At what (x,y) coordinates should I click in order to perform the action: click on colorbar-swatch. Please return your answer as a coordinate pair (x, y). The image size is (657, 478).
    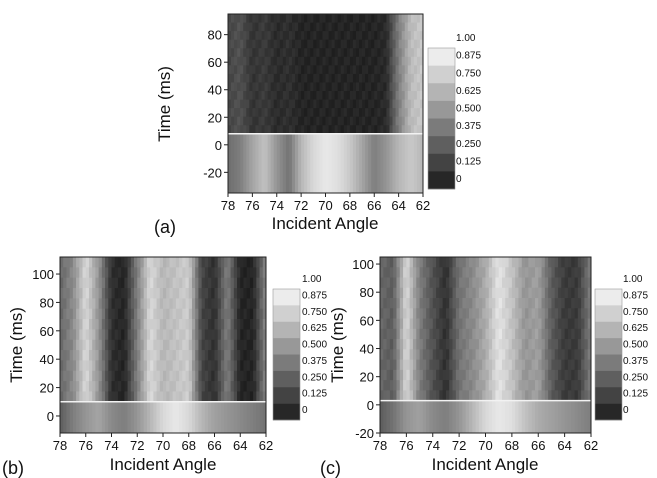
    Looking at the image, I should click on (608, 346).